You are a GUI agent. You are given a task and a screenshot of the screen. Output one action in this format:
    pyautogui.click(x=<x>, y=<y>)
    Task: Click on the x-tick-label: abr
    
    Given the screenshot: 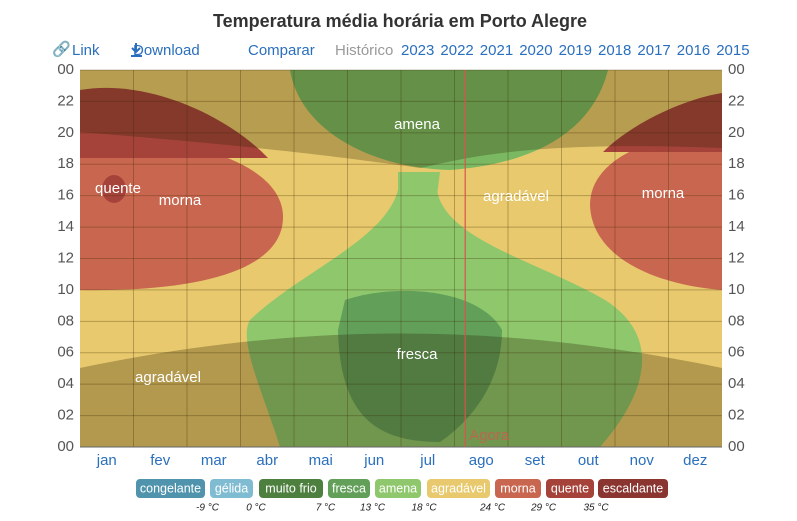 What is the action you would take?
    pyautogui.click(x=267, y=460)
    